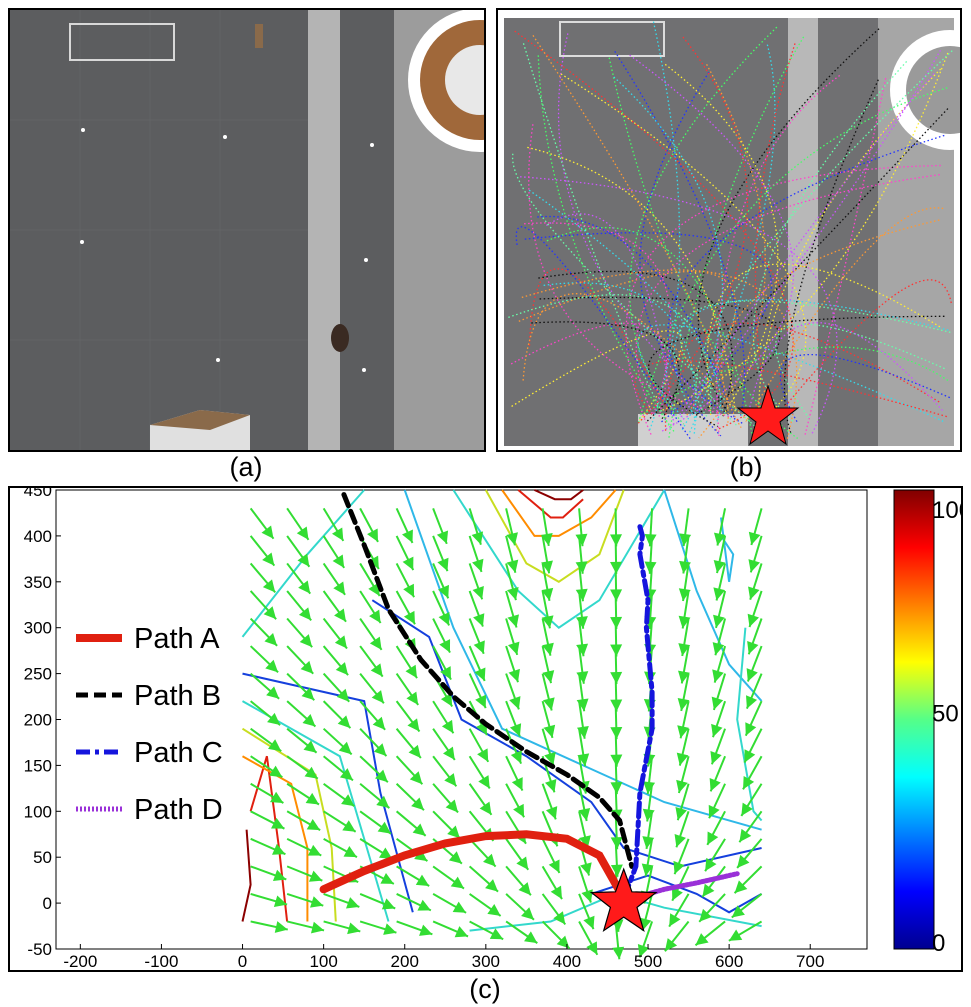 The height and width of the screenshot is (1007, 971). Describe the element at coordinates (945, 714) in the screenshot. I see `colorbar-label: 50` at that location.